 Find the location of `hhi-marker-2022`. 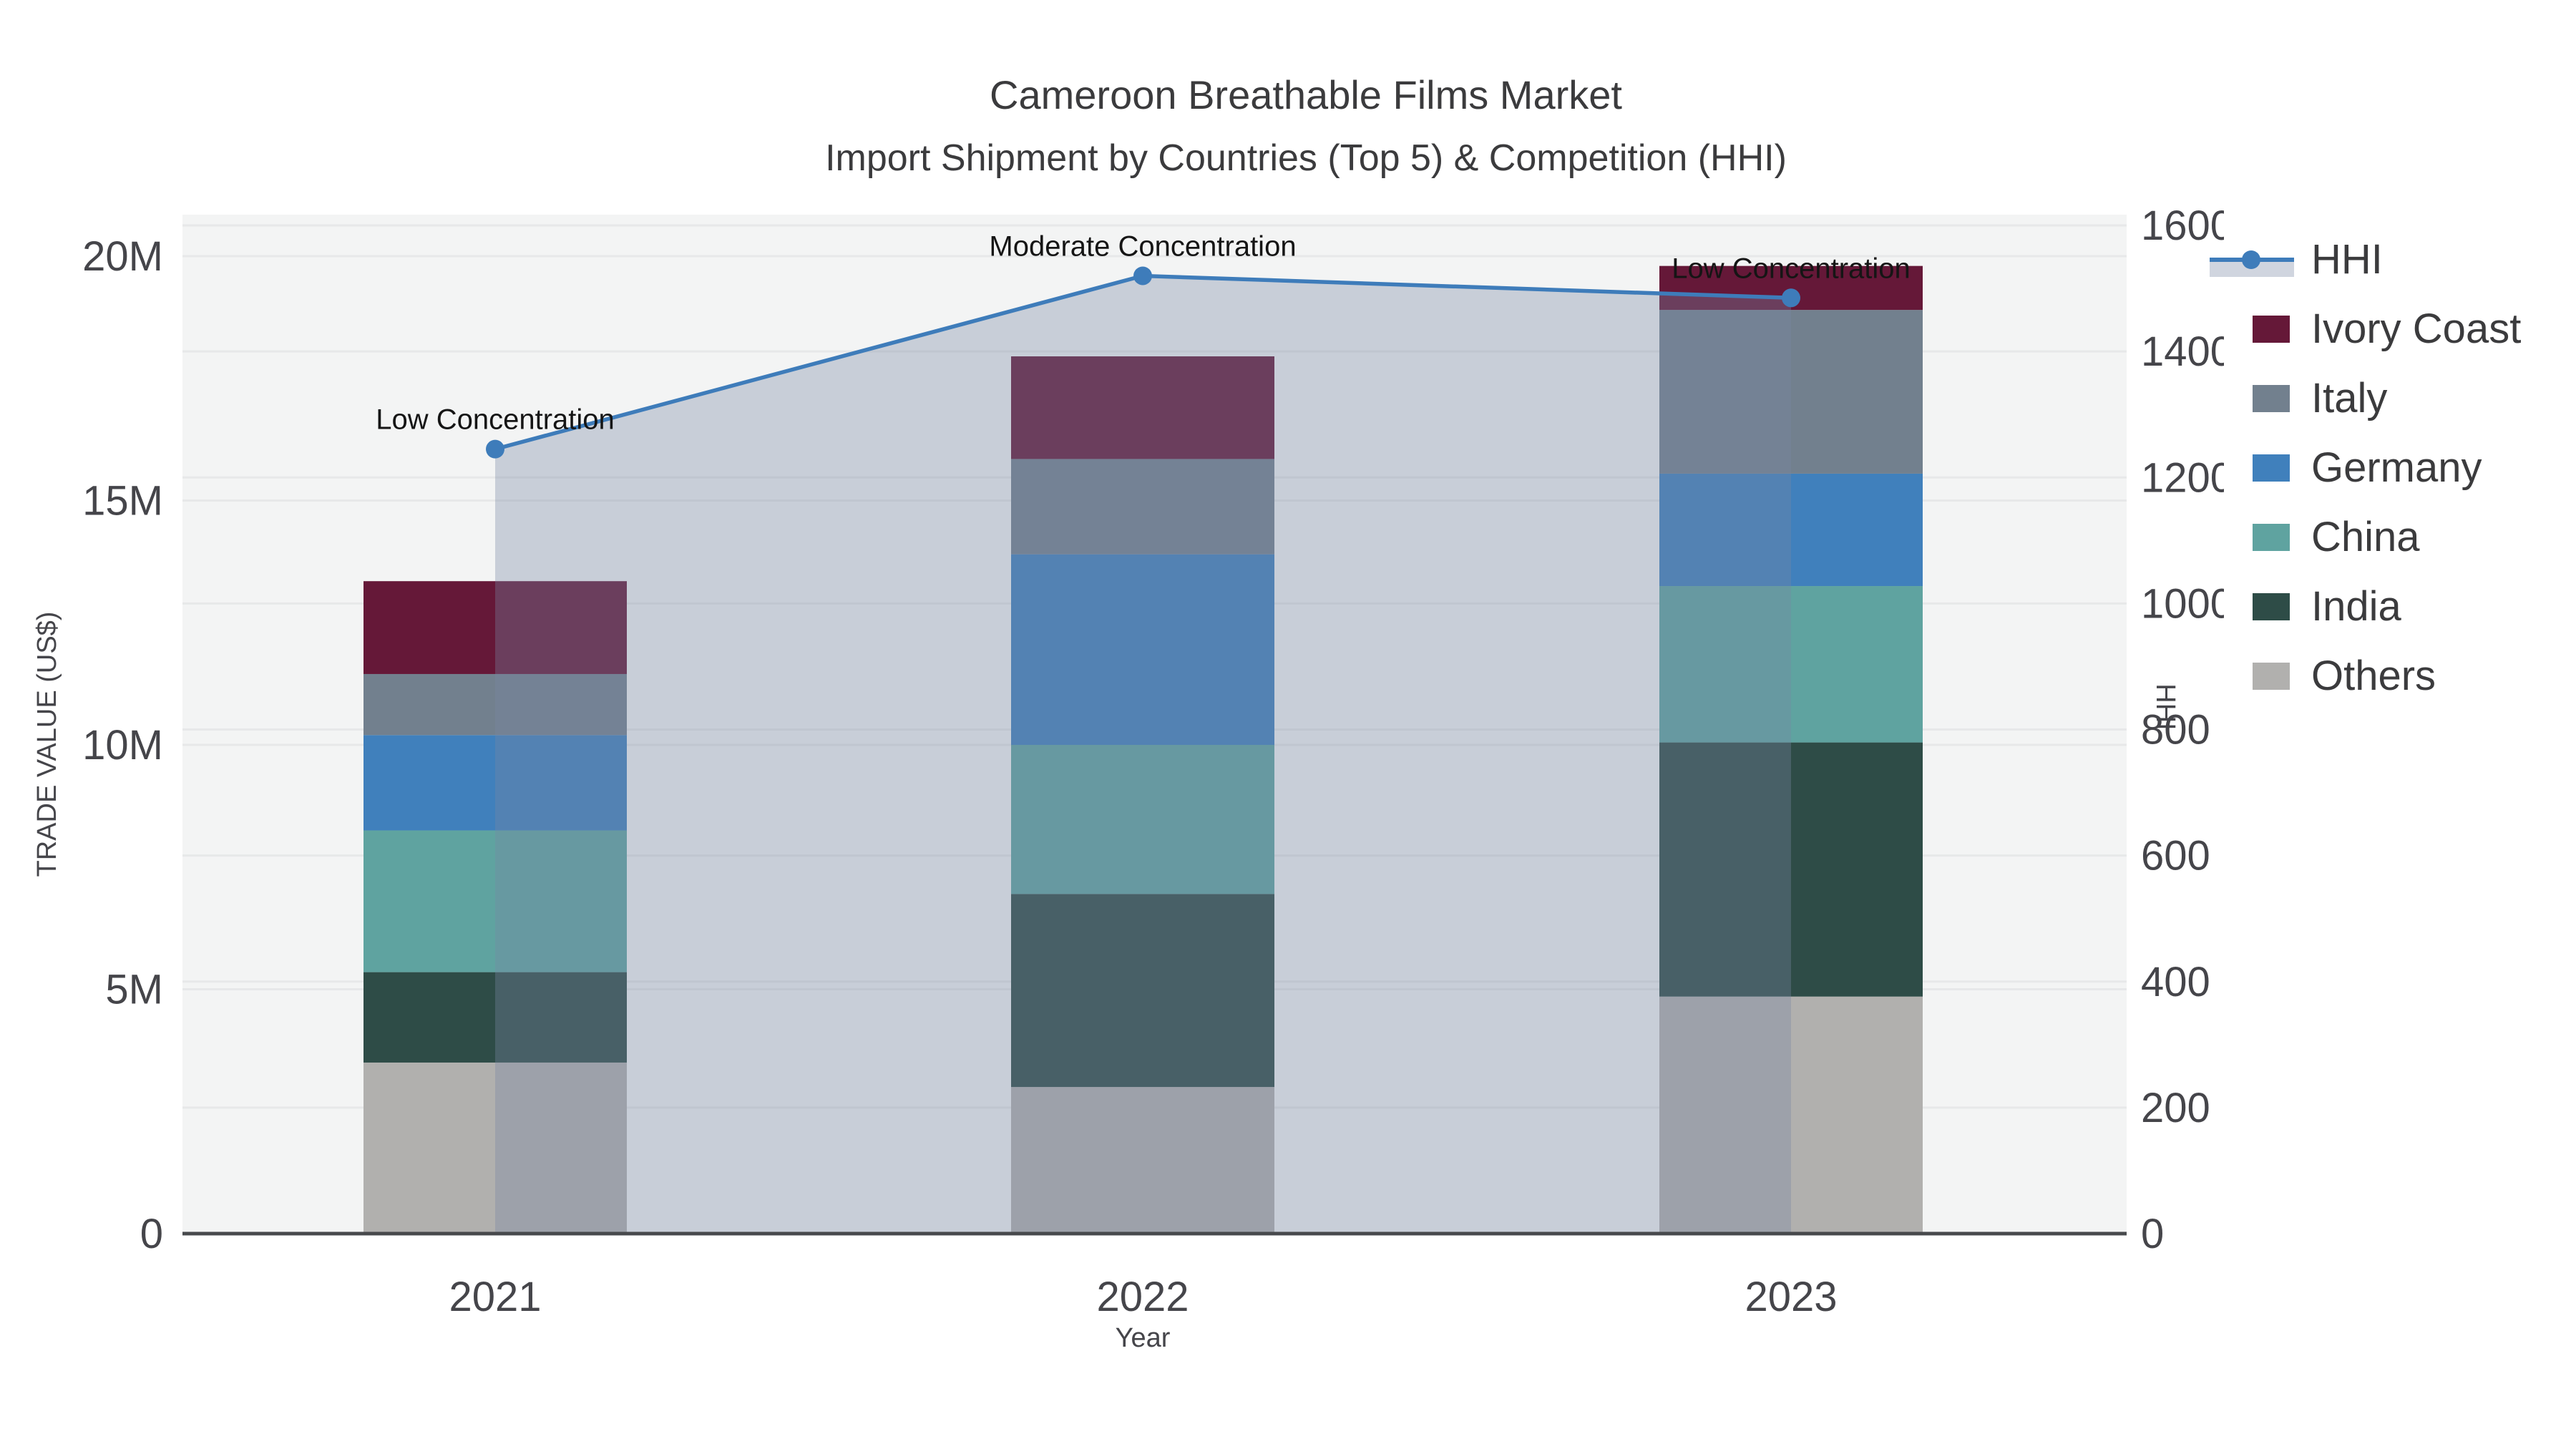

hhi-marker-2022 is located at coordinates (1142, 276).